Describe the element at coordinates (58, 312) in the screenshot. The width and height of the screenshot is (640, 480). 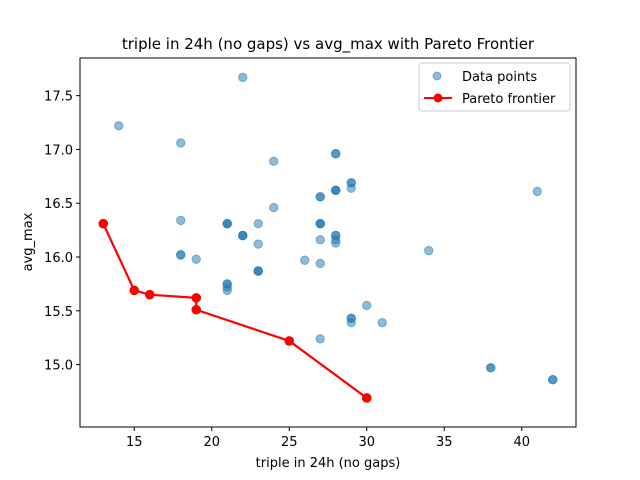
I see `y-tick-label: 15.5` at that location.